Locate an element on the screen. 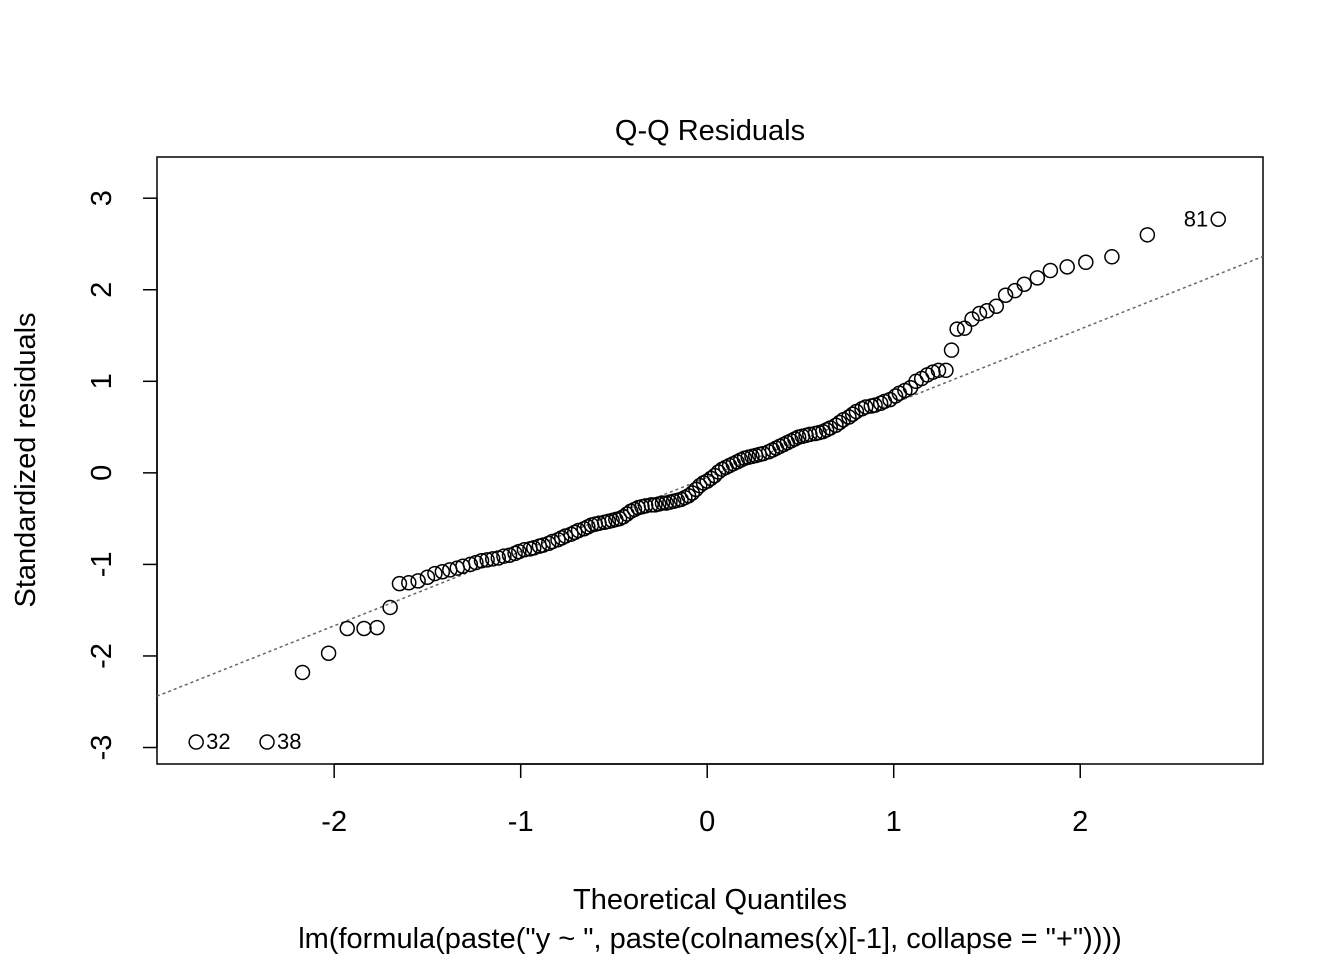  x-tick-label: 0 is located at coordinates (707, 822).